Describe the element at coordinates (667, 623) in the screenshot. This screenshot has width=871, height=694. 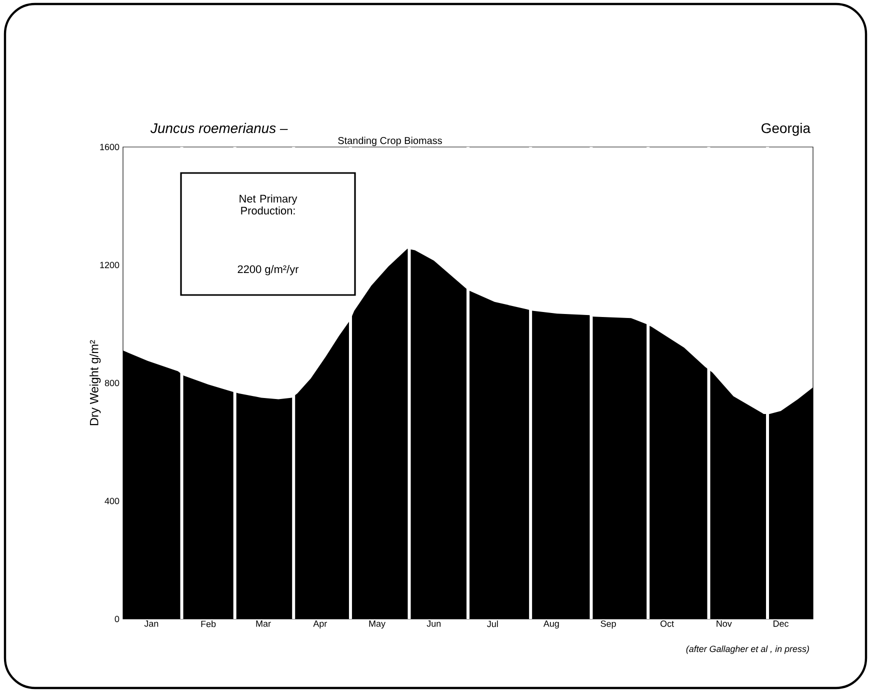
I see `x-tick-label: Oct` at that location.